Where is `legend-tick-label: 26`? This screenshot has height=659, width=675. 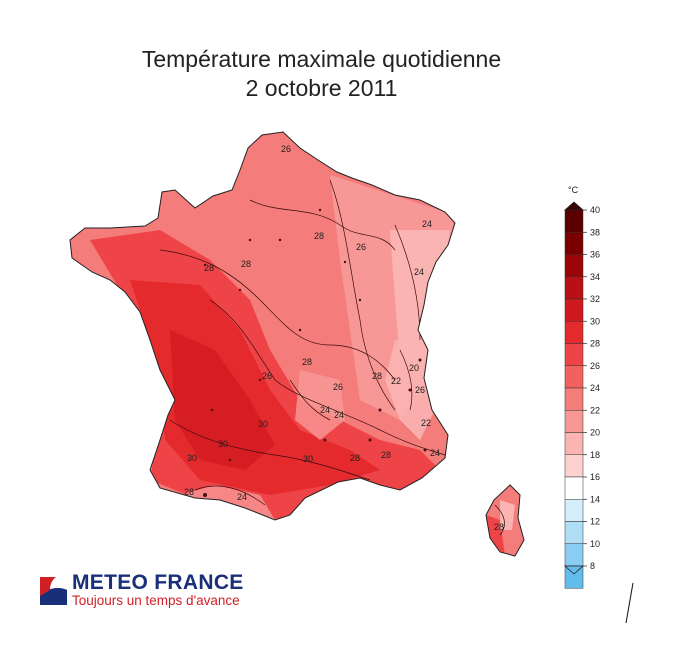 legend-tick-label: 26 is located at coordinates (595, 366).